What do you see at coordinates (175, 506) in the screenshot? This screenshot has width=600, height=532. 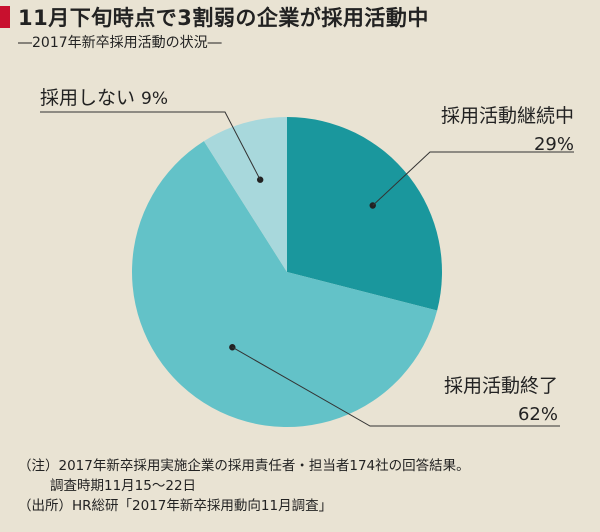 I see `footnote-source: （出所）HR総研「2017年新卒採用動向11月調査」` at bounding box center [175, 506].